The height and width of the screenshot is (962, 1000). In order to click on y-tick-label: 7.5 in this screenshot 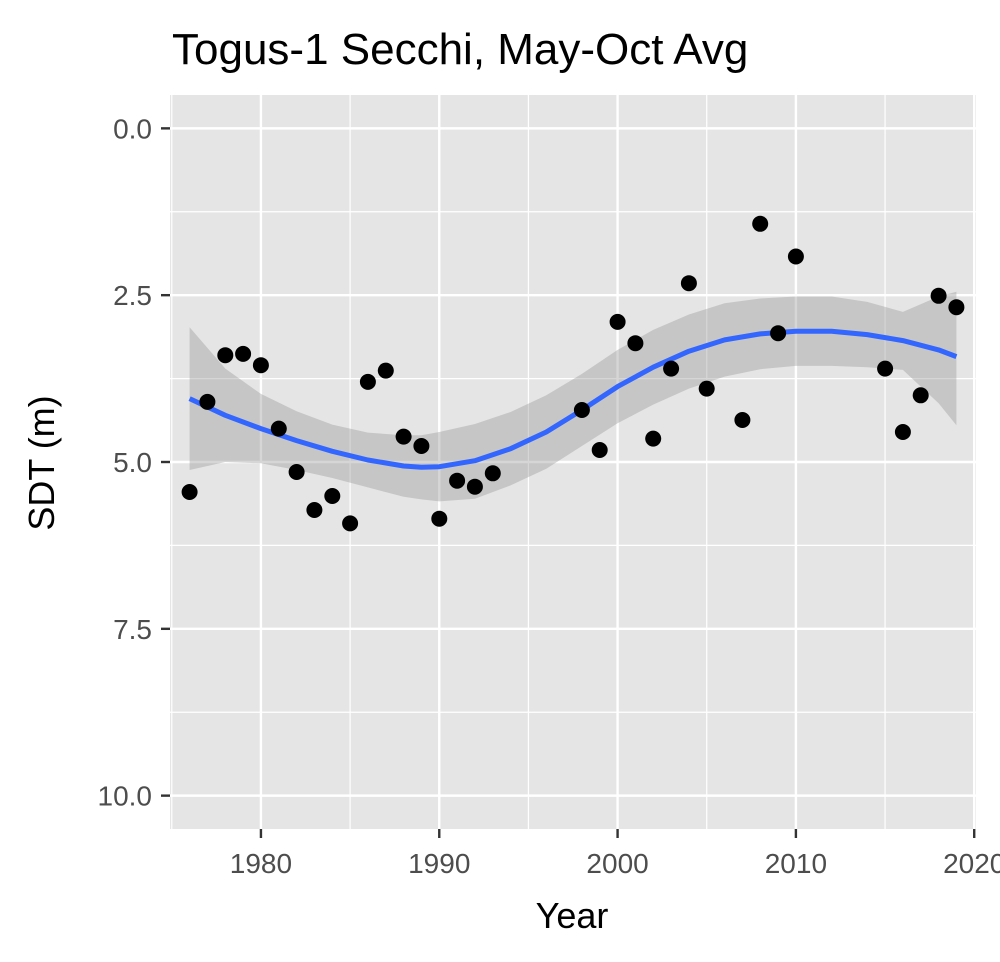, I will do `click(132, 629)`.